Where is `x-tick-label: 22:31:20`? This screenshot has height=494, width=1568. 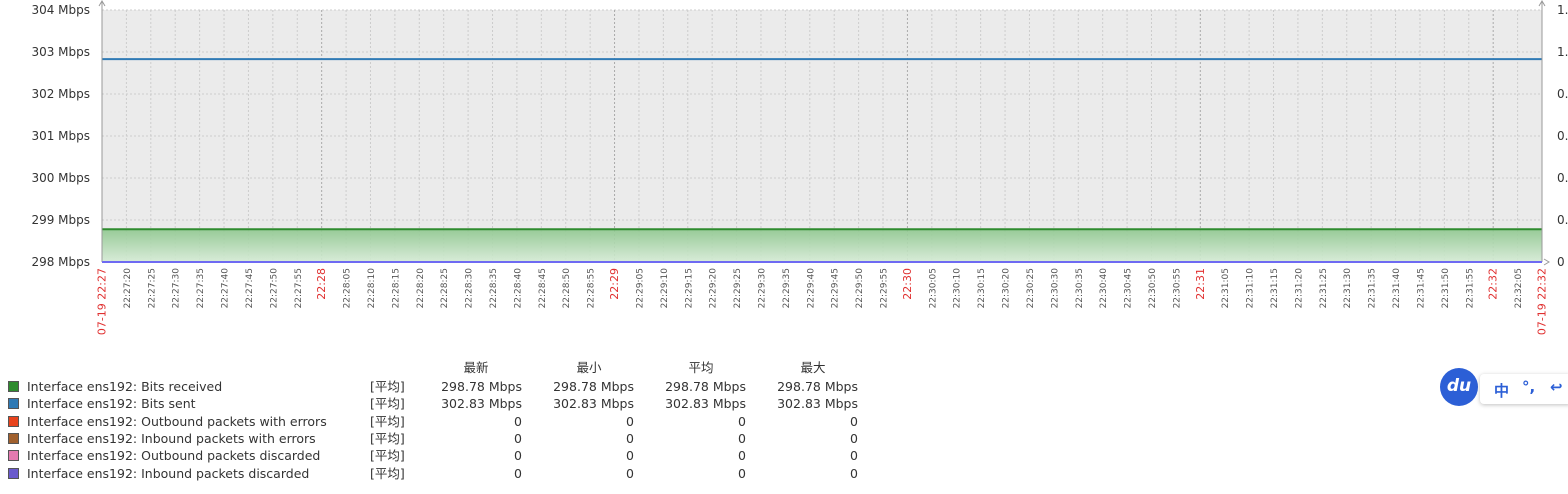
x-tick-label: 22:31:20 is located at coordinates (1299, 288).